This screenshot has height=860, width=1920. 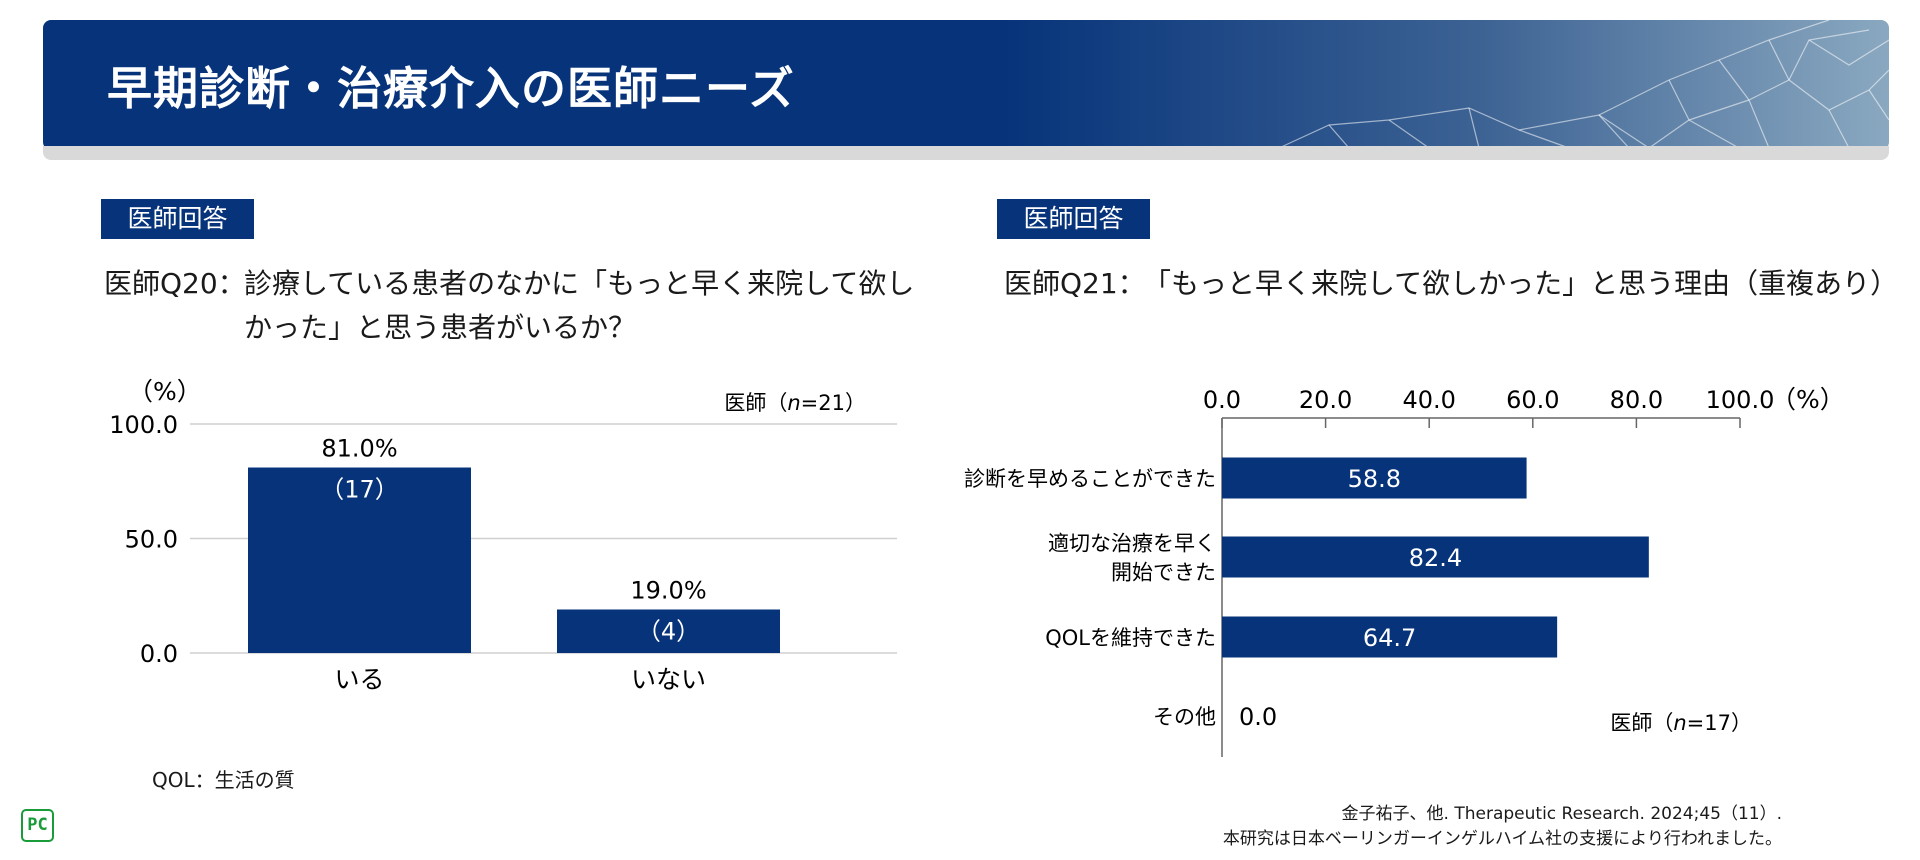 I want to click on bar-value-label: 64.7, so click(x=1389, y=638).